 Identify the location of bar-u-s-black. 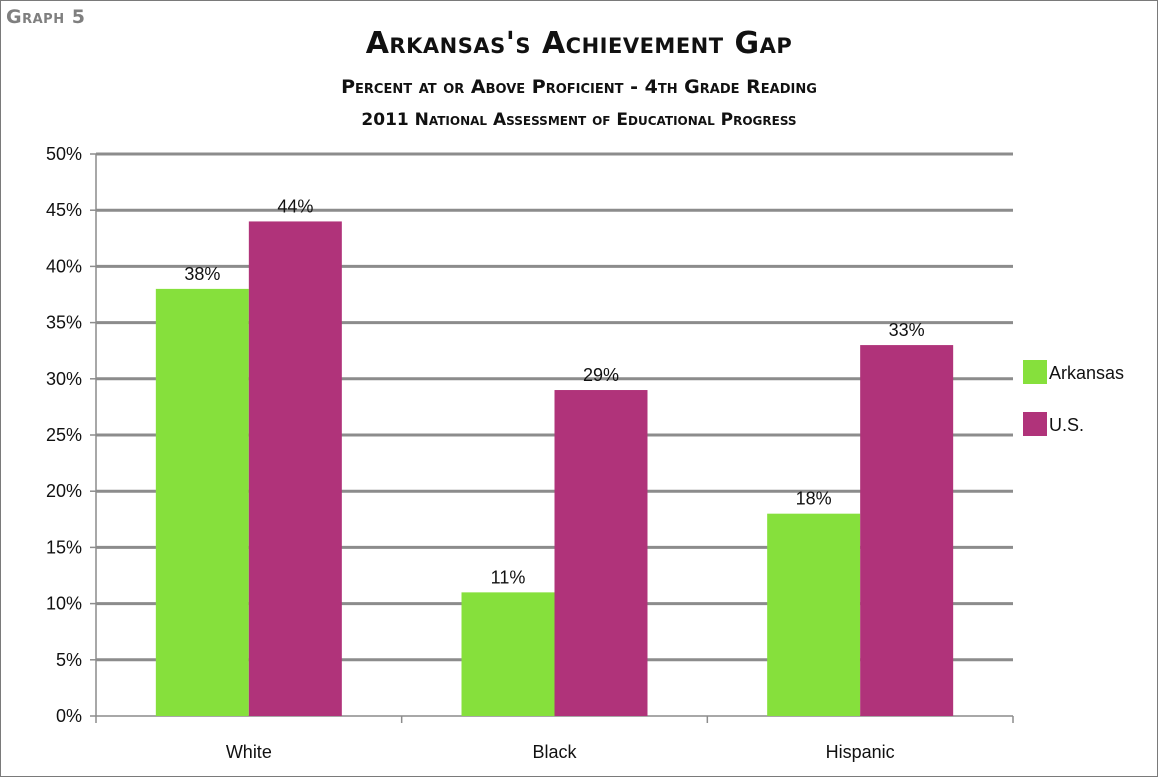
(601, 553).